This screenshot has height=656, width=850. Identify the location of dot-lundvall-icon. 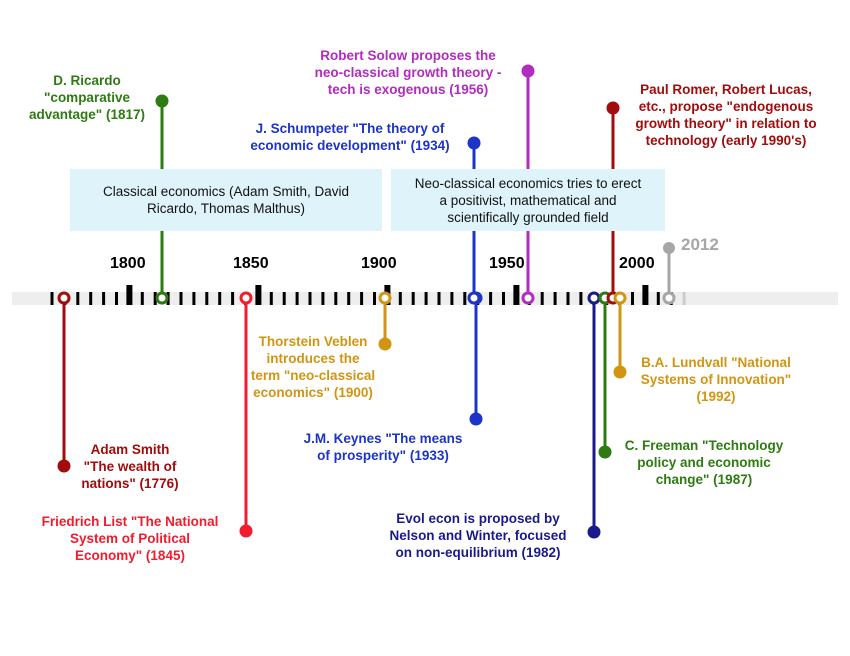
(620, 372).